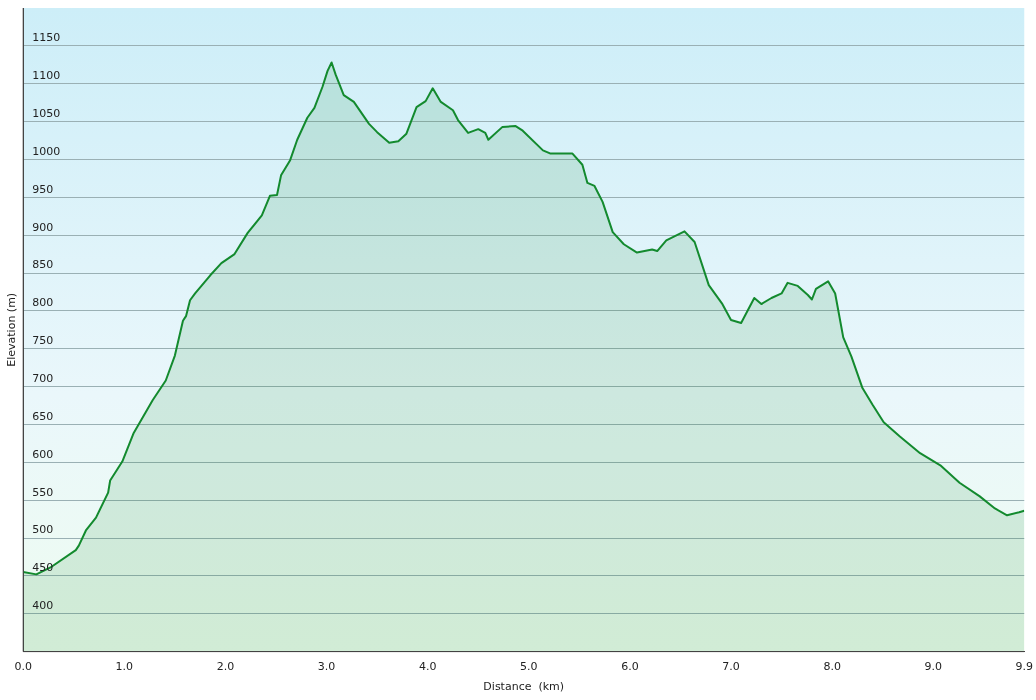 Image resolution: width=1036 pixels, height=700 pixels. What do you see at coordinates (933, 667) in the screenshot?
I see `x-tick-label: 9.0` at bounding box center [933, 667].